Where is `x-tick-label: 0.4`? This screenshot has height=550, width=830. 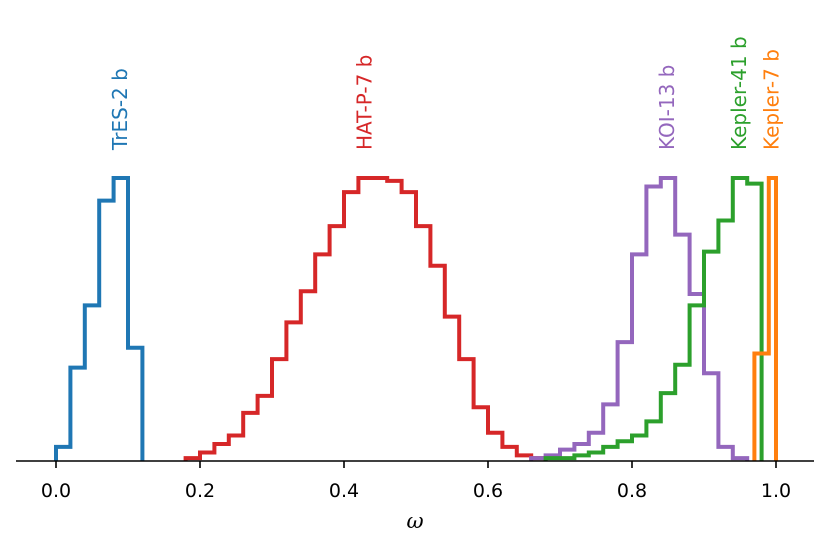 x-tick-label: 0.4 is located at coordinates (344, 491).